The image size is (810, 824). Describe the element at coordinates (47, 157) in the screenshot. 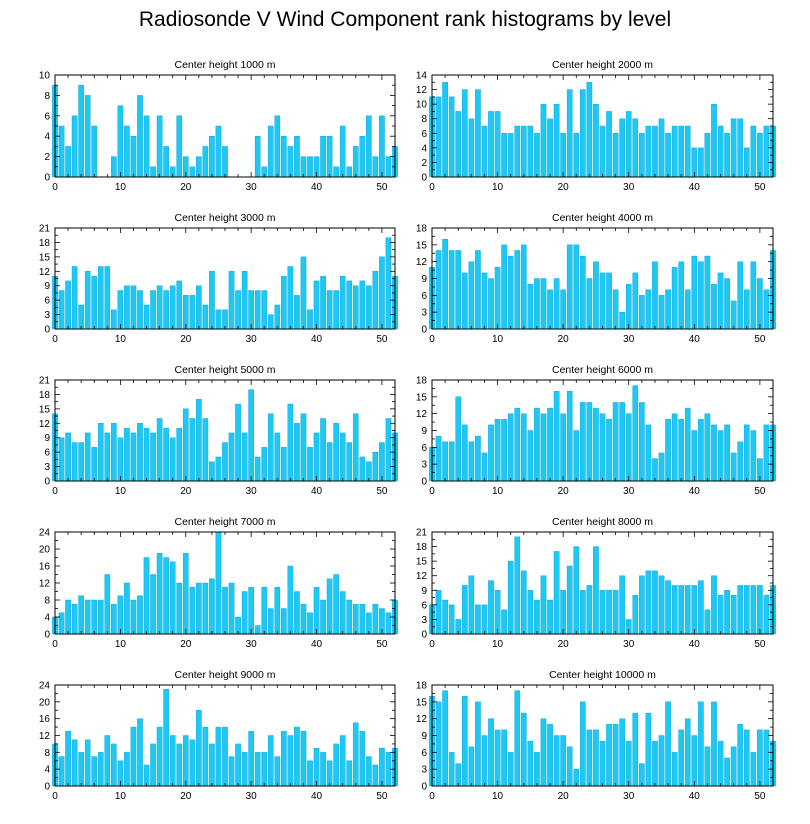

I see `y-tick-label: 2` at that location.